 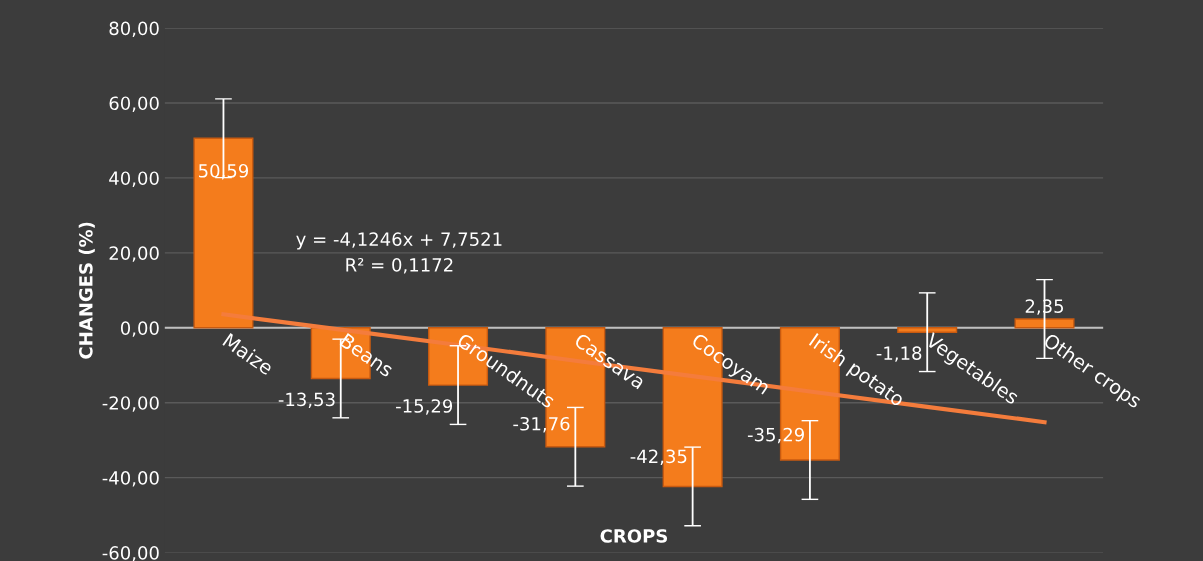 What do you see at coordinates (130, 479) in the screenshot?
I see `y-tick-label: -40,00` at bounding box center [130, 479].